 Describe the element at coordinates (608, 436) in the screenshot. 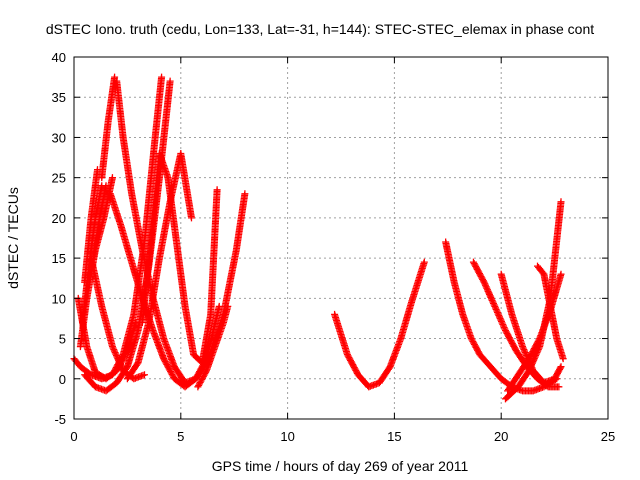

I see `x-tick-label: 25` at that location.